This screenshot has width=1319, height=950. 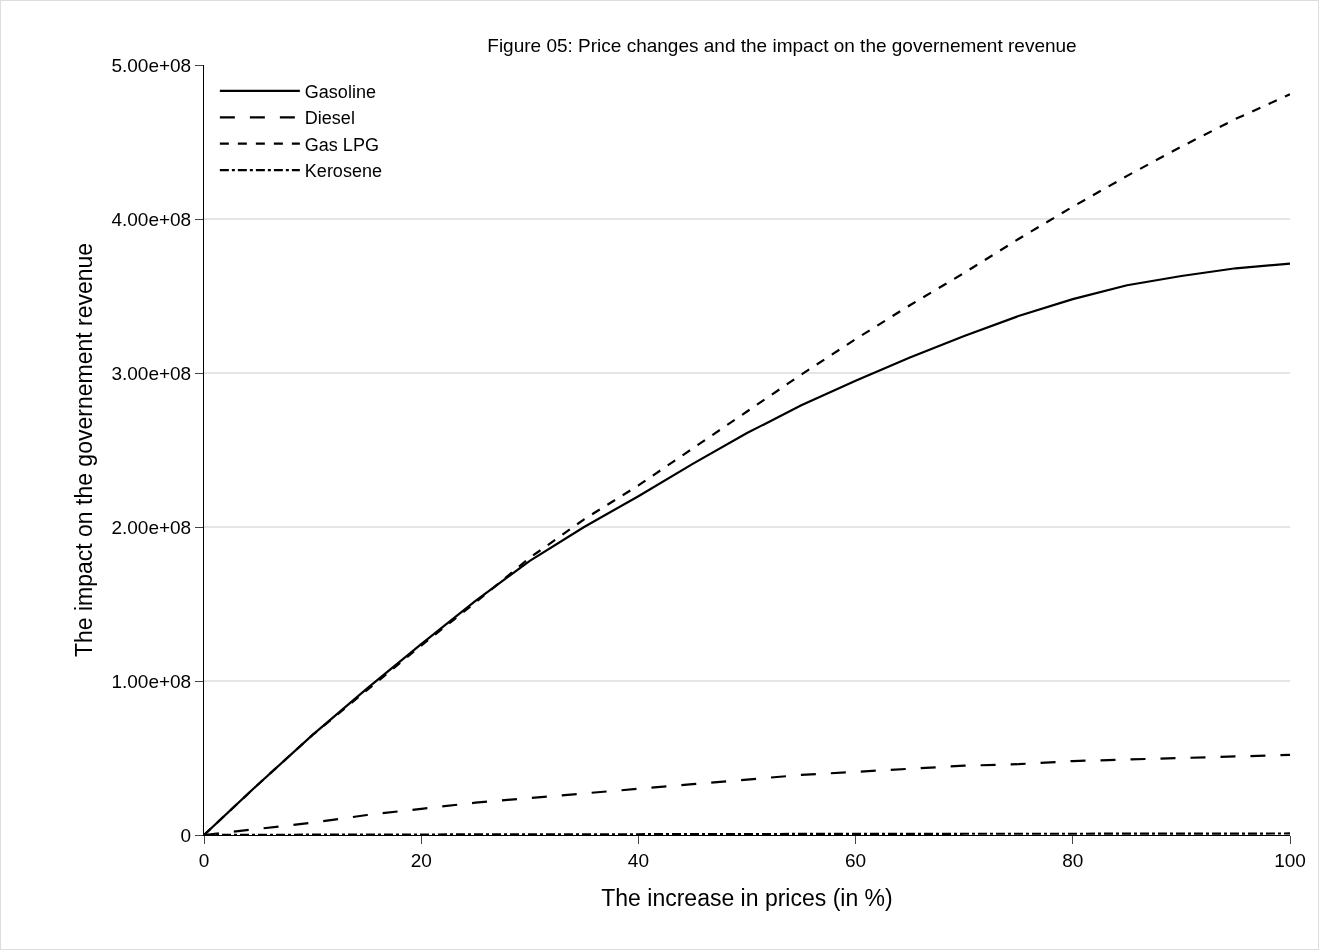 What do you see at coordinates (638, 860) in the screenshot?
I see `x-tick-label: 40` at bounding box center [638, 860].